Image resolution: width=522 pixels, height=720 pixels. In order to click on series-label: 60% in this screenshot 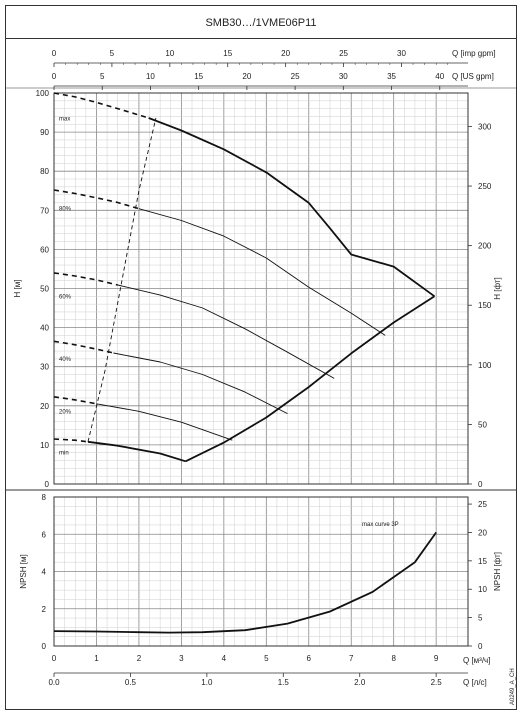, I will do `click(65, 297)`.